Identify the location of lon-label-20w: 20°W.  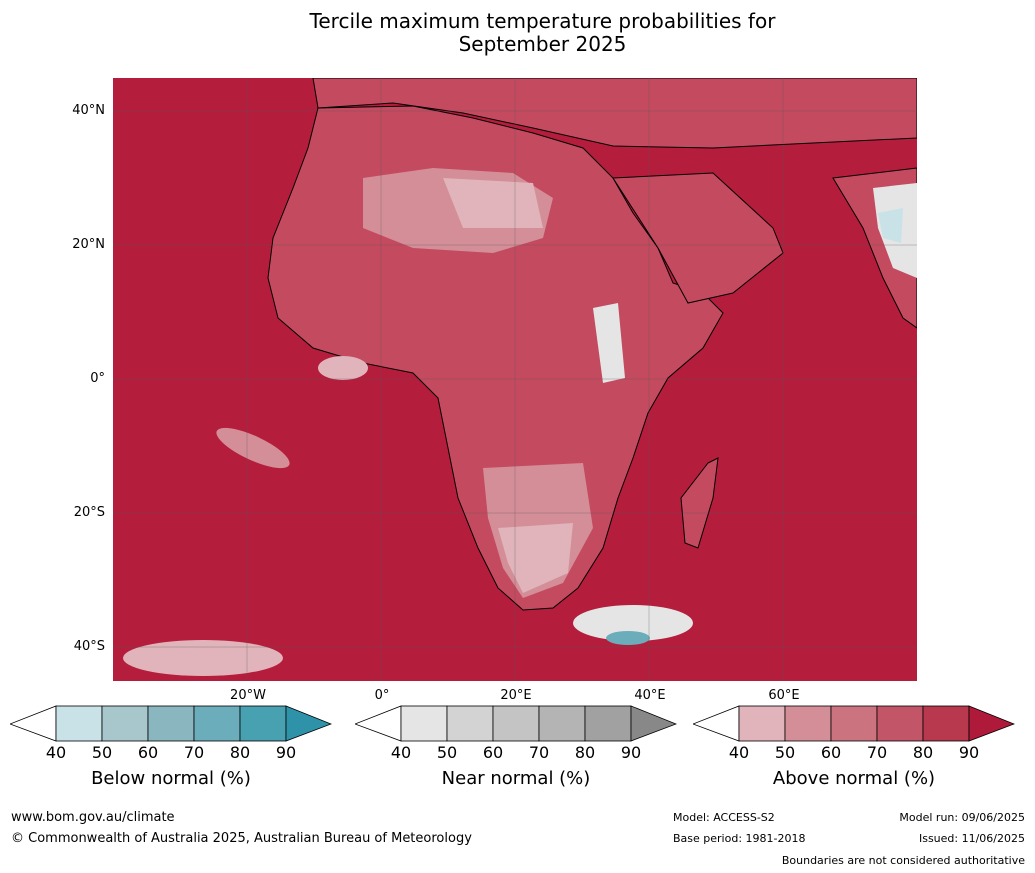
(248, 695).